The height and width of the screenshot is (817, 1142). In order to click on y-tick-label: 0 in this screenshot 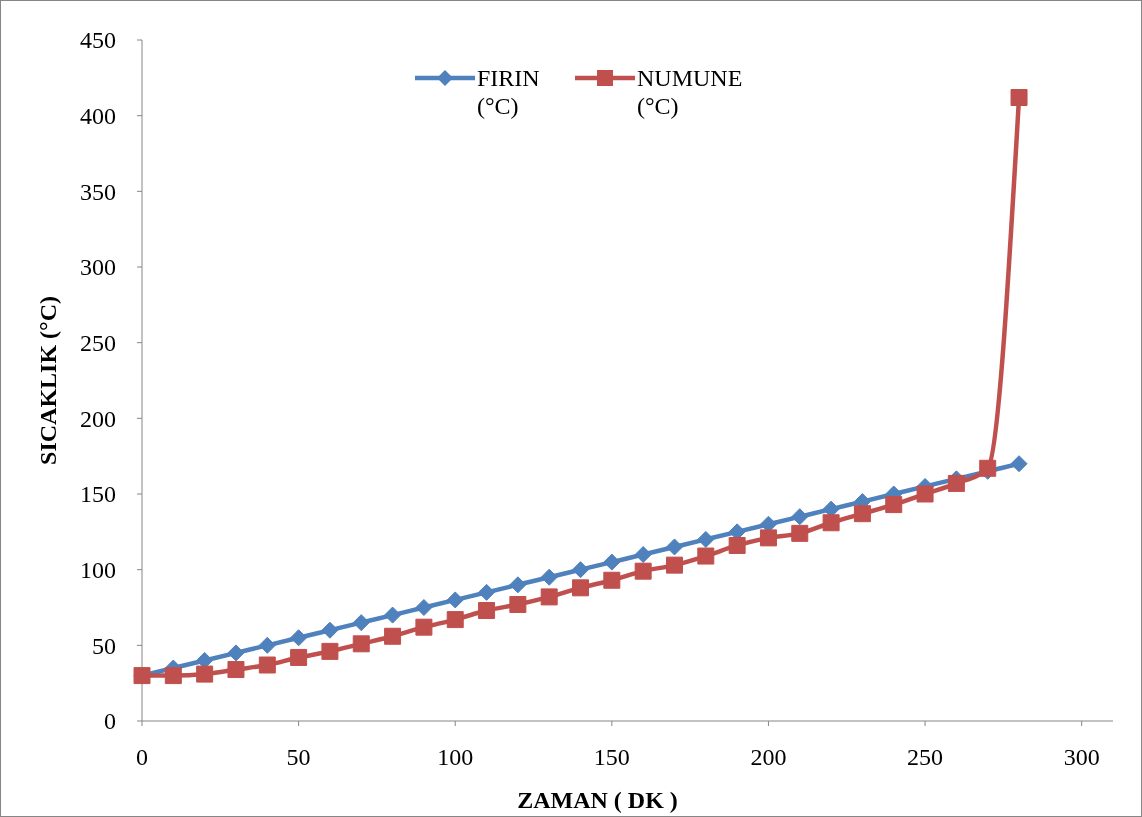, I will do `click(110, 721)`.